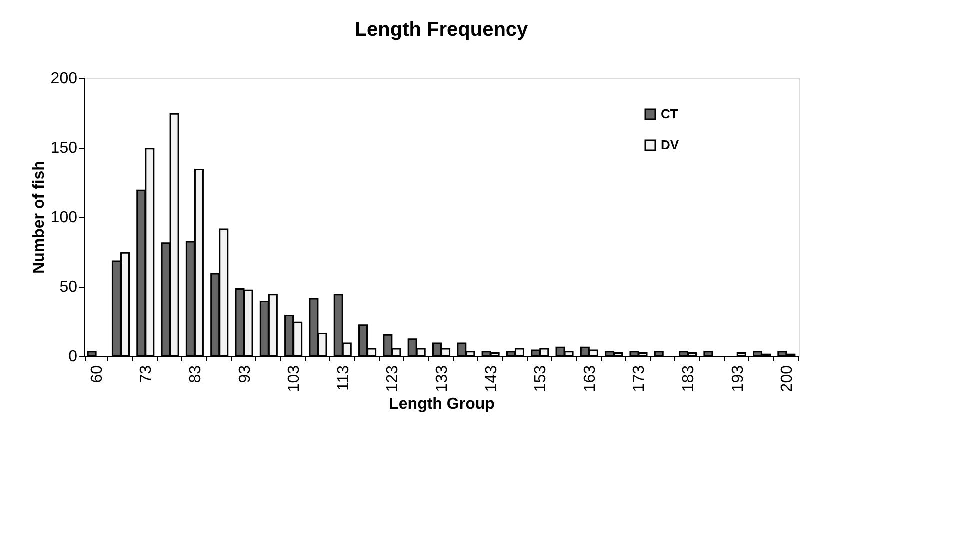  What do you see at coordinates (147, 374) in the screenshot?
I see `x-tick-label: 73` at bounding box center [147, 374].